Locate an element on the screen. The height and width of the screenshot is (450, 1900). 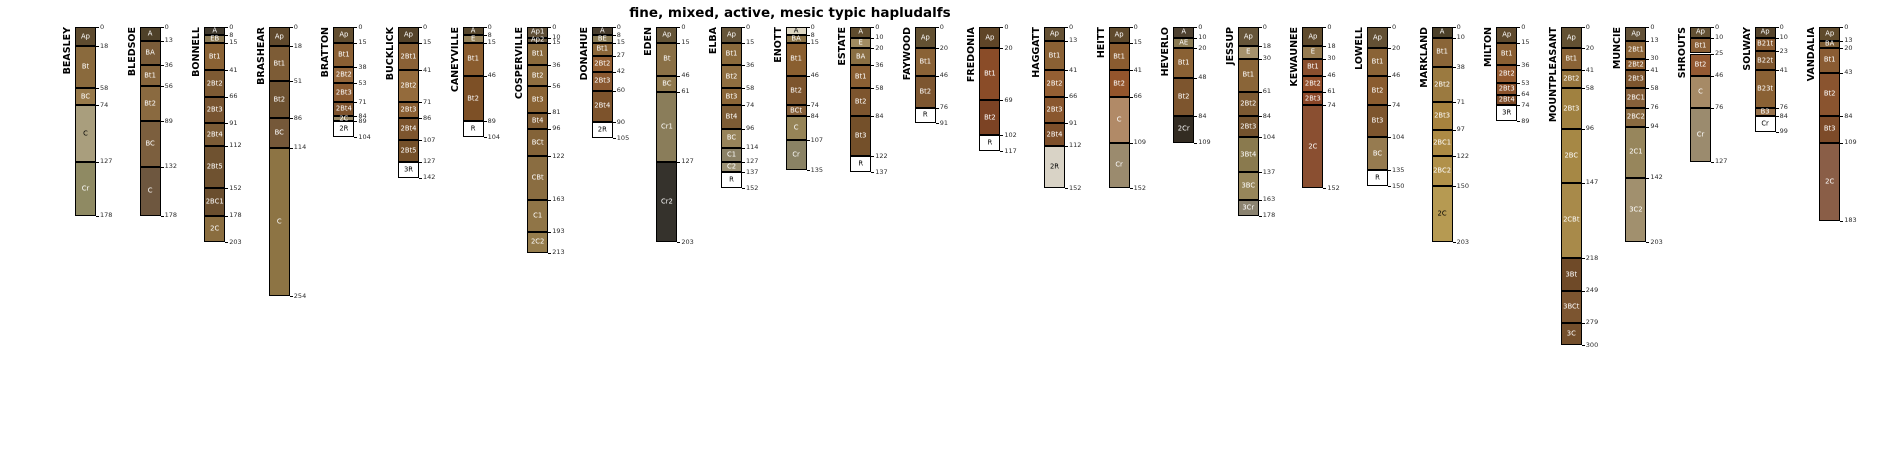
horizon-cosperville-c1: C1 is located at coordinates (538, 215).